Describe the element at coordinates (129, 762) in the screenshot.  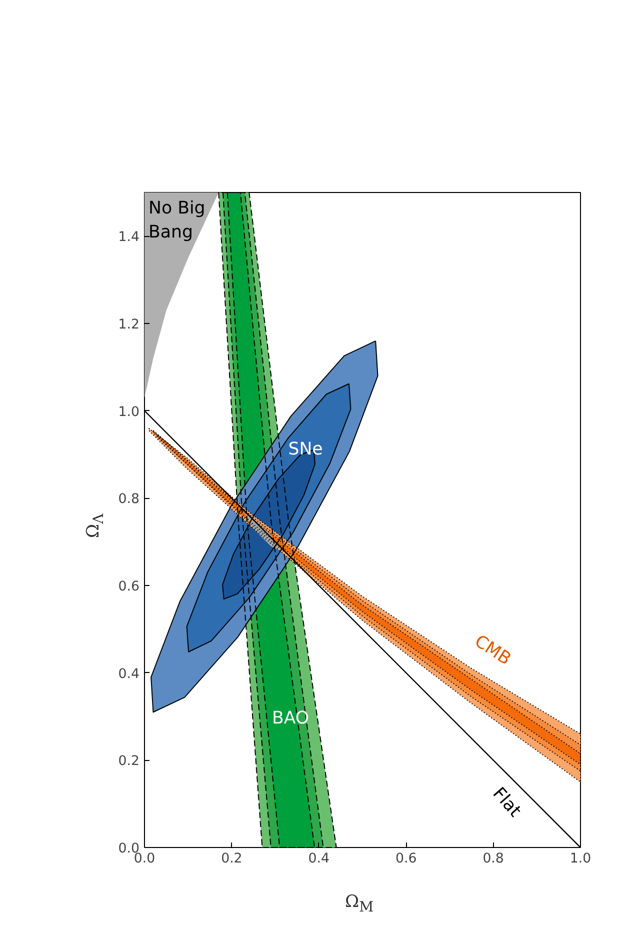
I see `y-tick-label: 0.2` at that location.